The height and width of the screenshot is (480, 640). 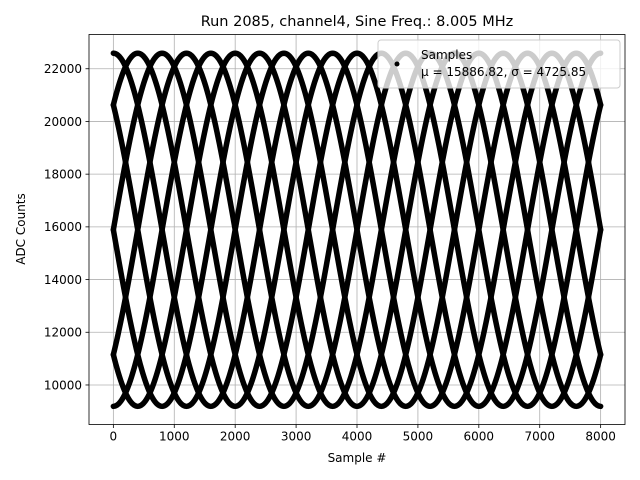 I want to click on y-tick-label: 22000, so click(x=63, y=69).